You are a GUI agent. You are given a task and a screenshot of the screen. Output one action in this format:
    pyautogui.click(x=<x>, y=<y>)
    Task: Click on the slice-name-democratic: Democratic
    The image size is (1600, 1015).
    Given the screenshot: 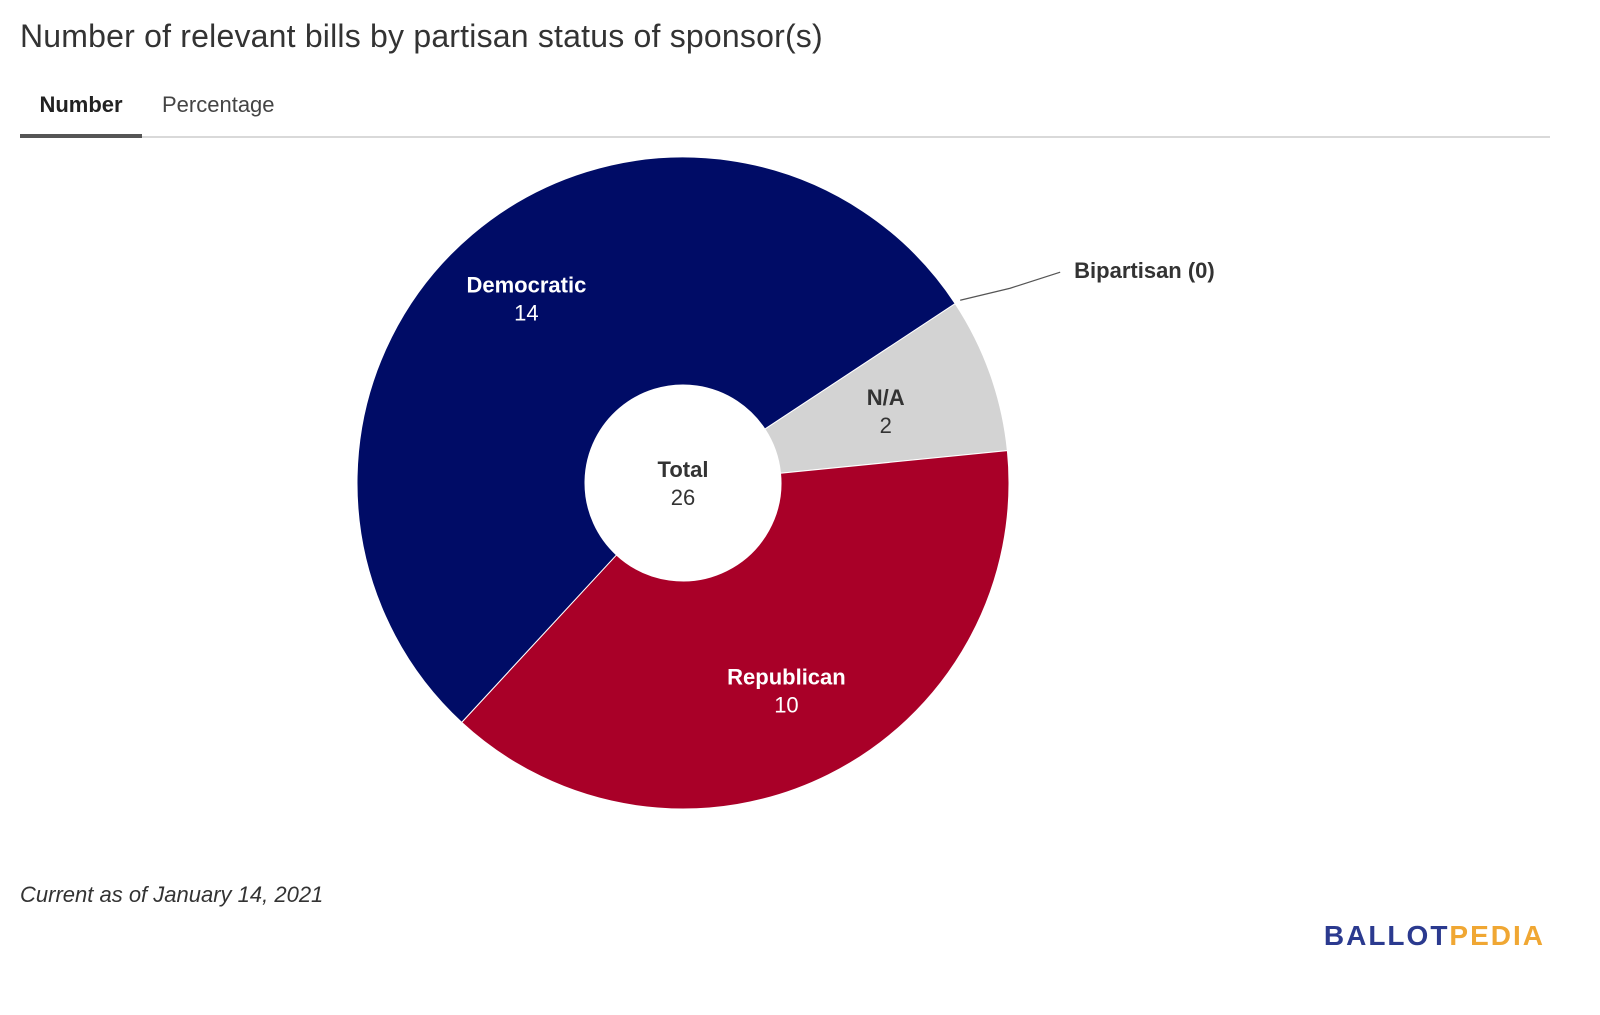 What is the action you would take?
    pyautogui.click(x=526, y=284)
    